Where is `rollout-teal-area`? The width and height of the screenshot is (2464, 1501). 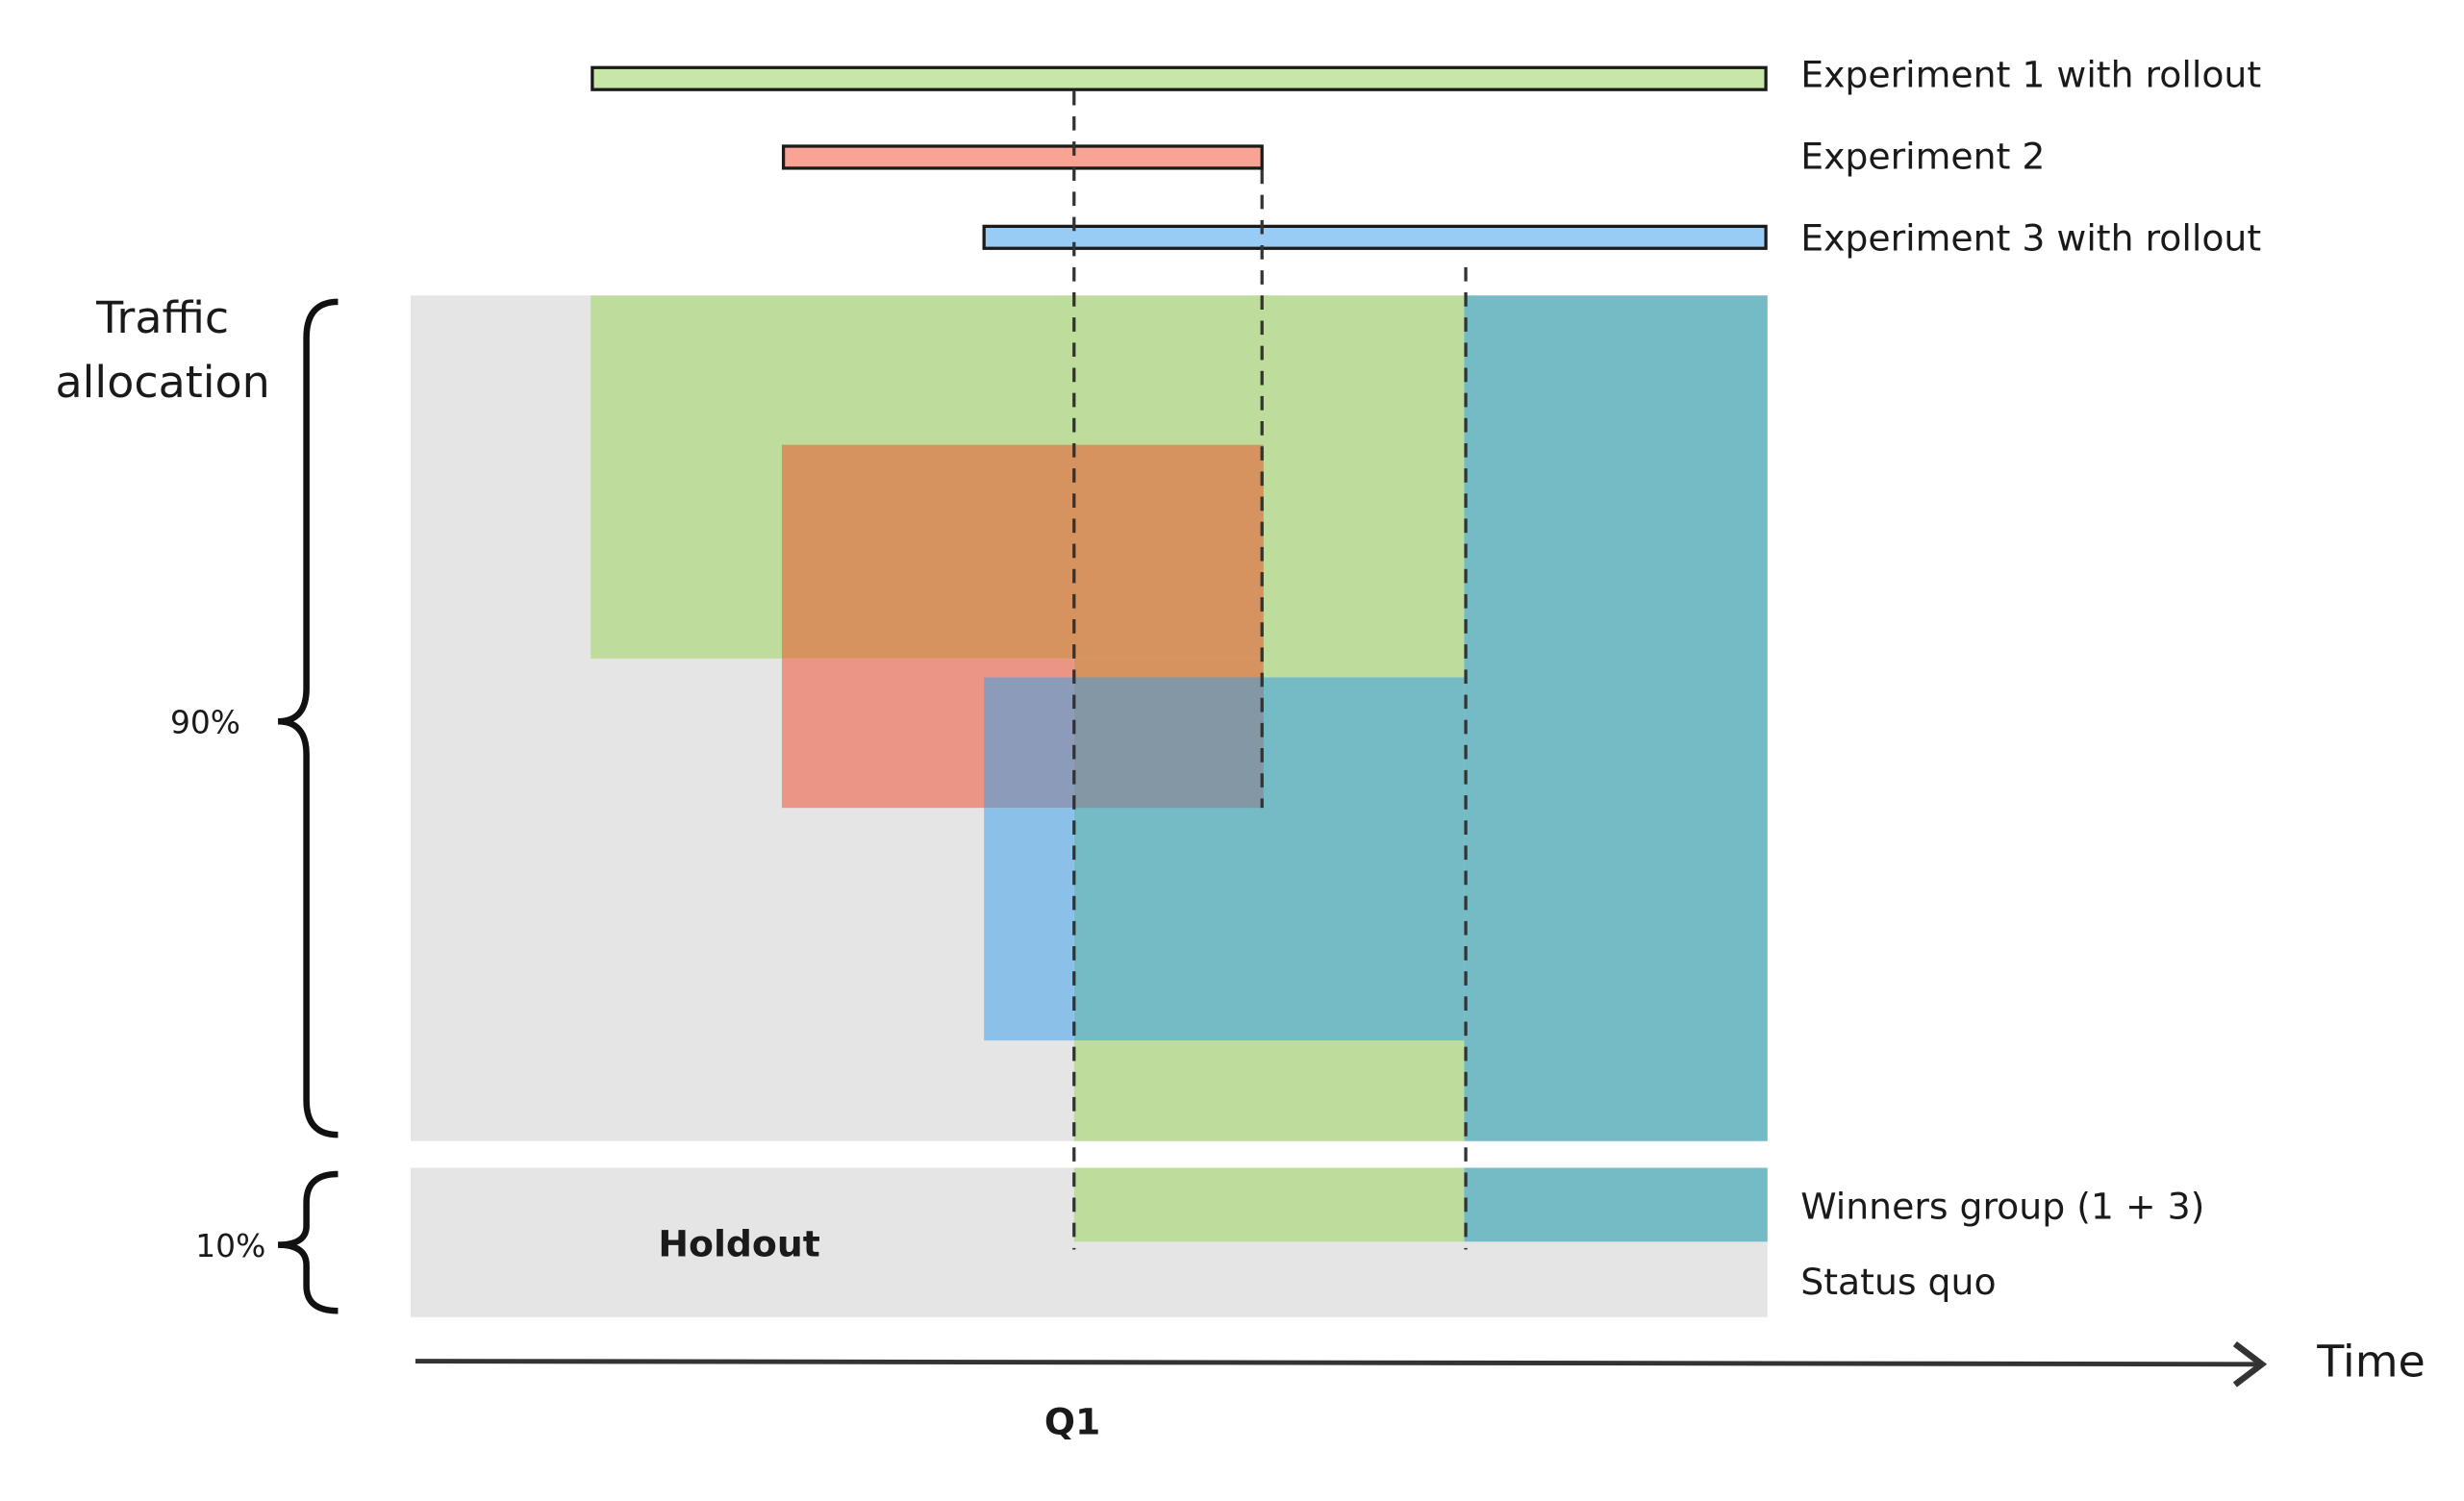 rollout-teal-area is located at coordinates (1616, 718).